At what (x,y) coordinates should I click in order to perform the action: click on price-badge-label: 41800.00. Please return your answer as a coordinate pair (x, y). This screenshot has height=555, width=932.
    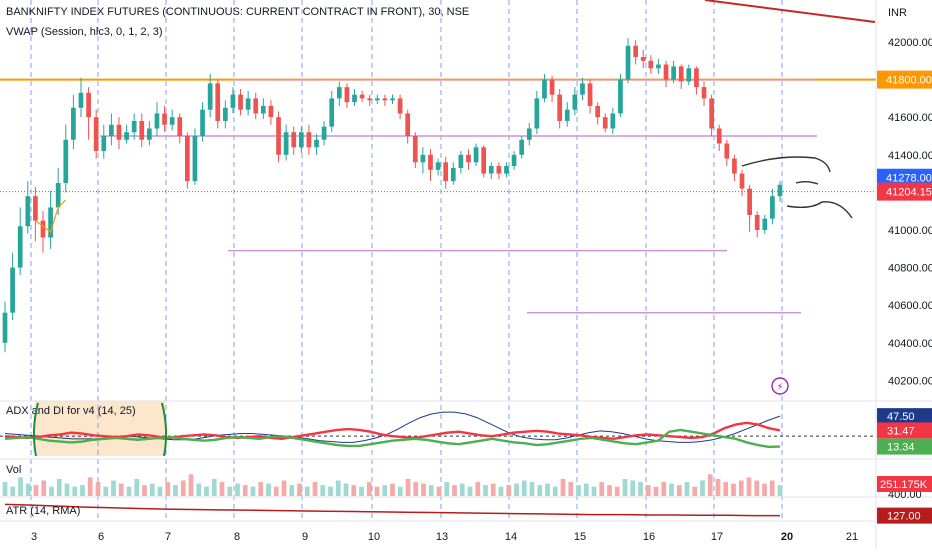
    Looking at the image, I should click on (909, 81).